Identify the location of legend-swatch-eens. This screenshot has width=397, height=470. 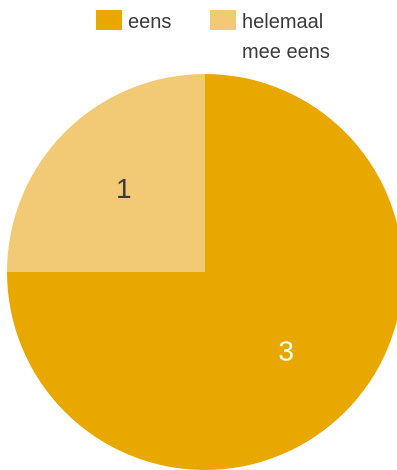
(109, 20).